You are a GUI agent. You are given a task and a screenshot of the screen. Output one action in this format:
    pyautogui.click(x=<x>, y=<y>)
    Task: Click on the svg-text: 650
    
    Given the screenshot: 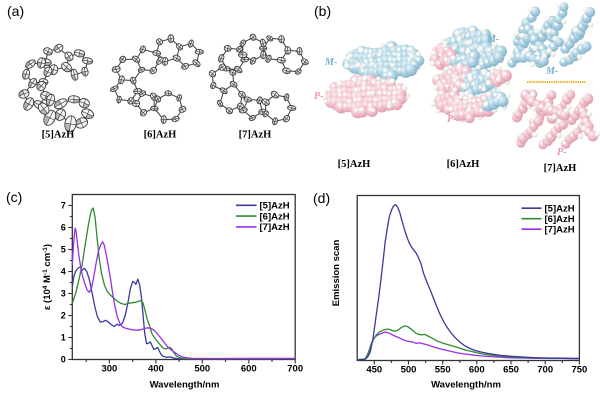 What is the action you would take?
    pyautogui.click(x=511, y=370)
    